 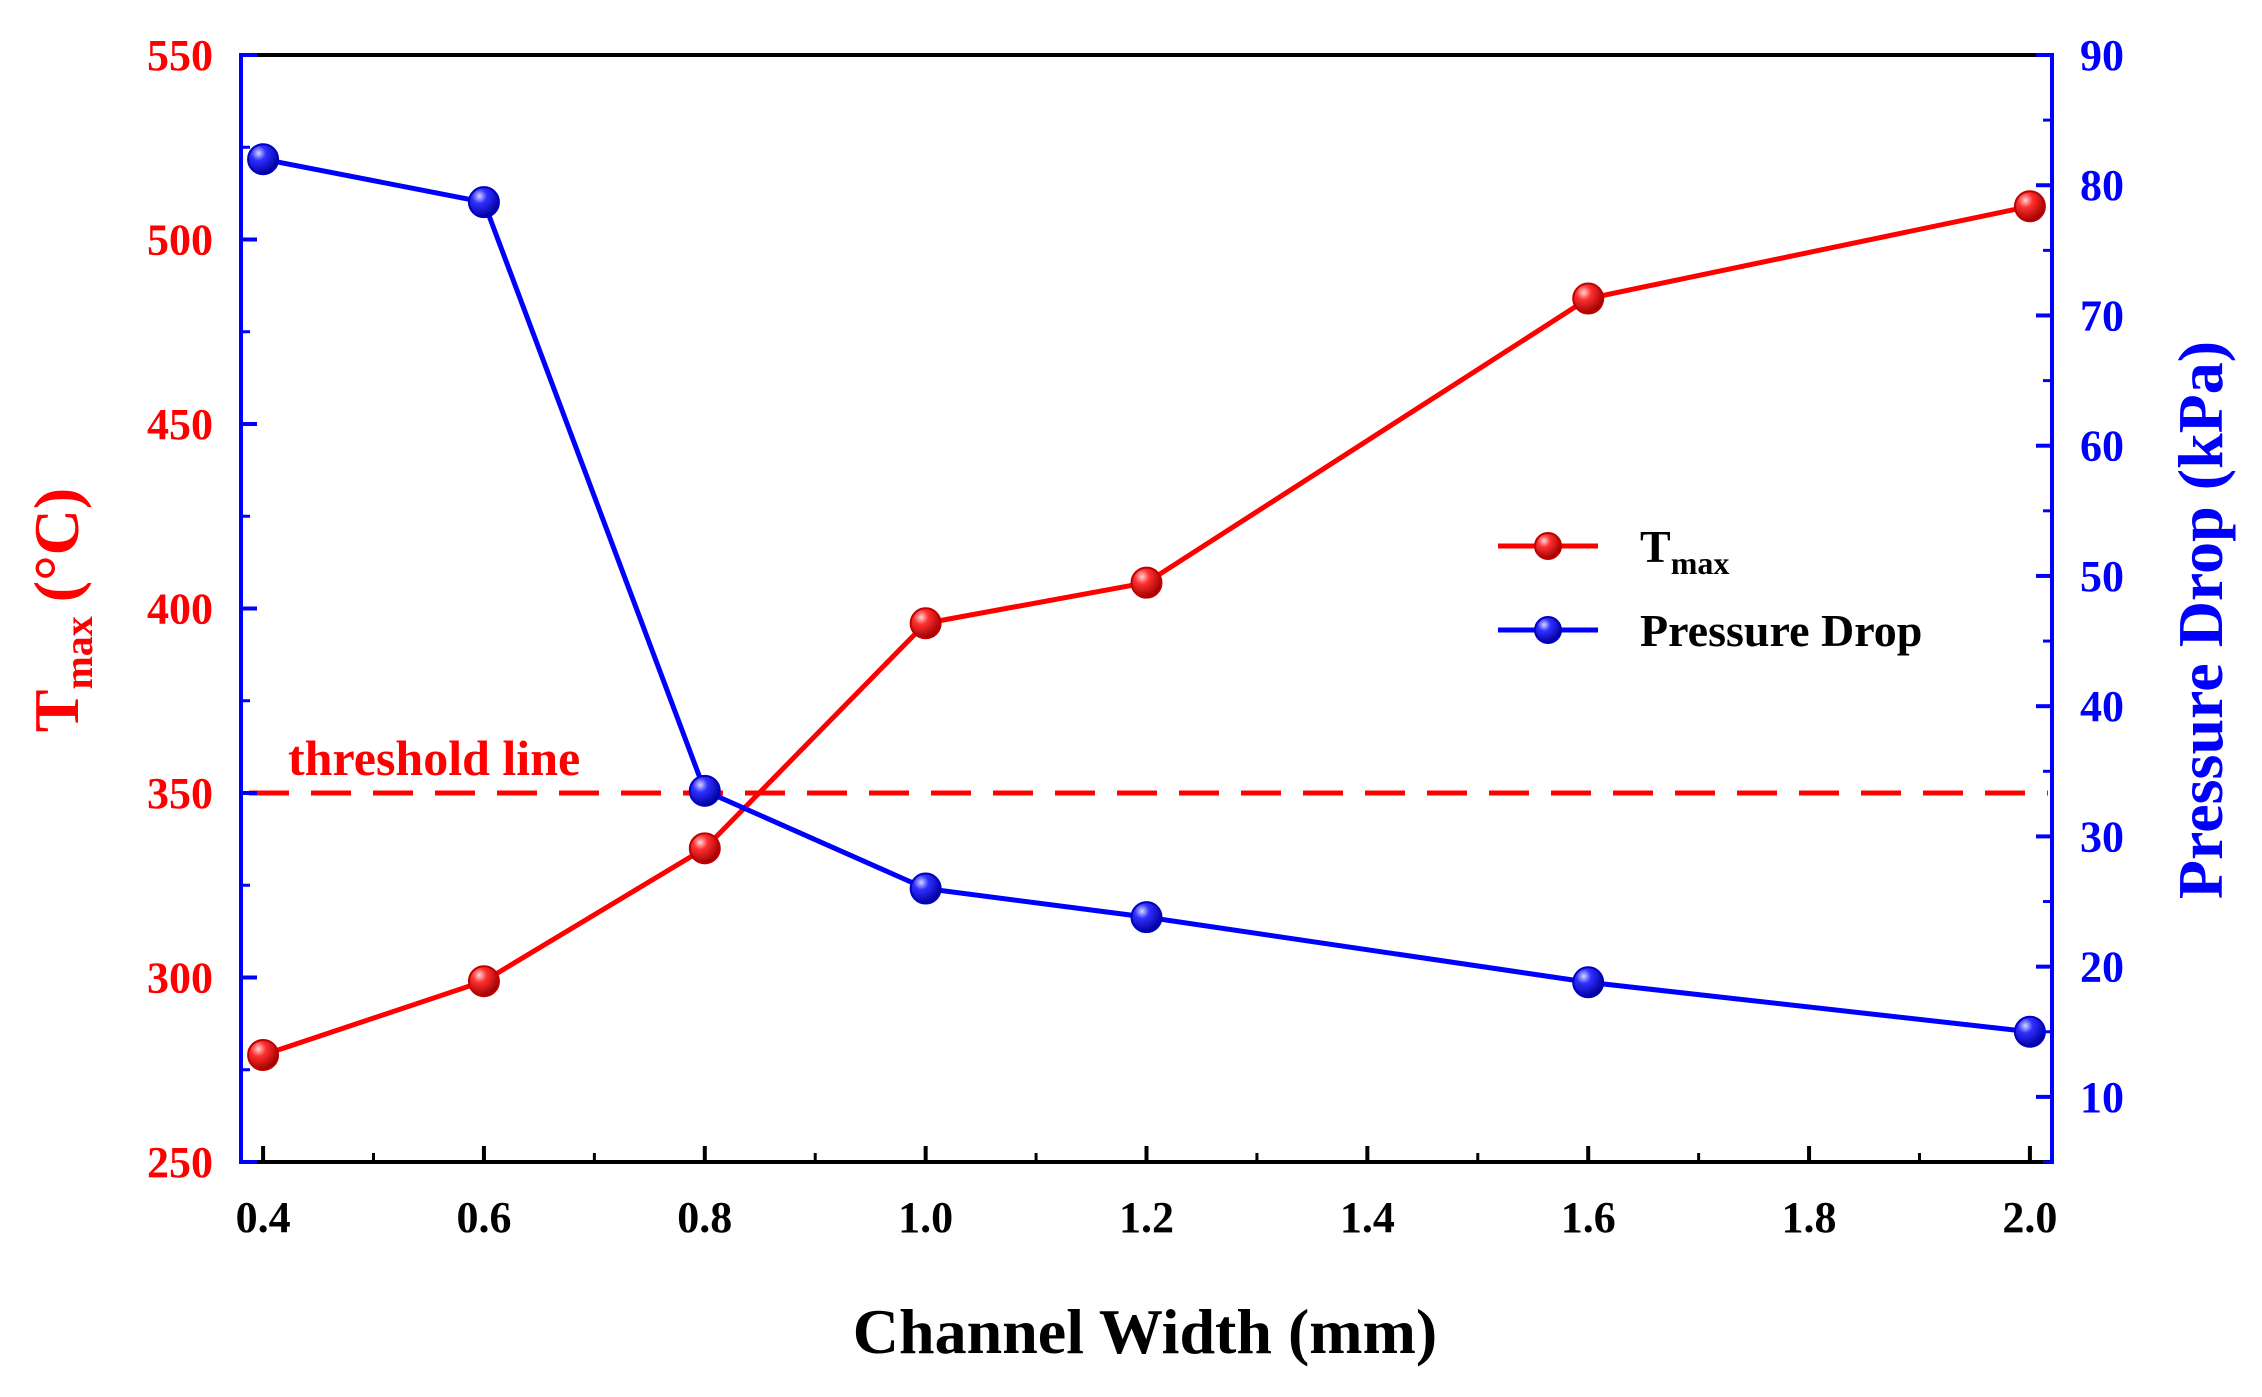 I want to click on x-tick-label: 1.8, so click(x=1809, y=1217).